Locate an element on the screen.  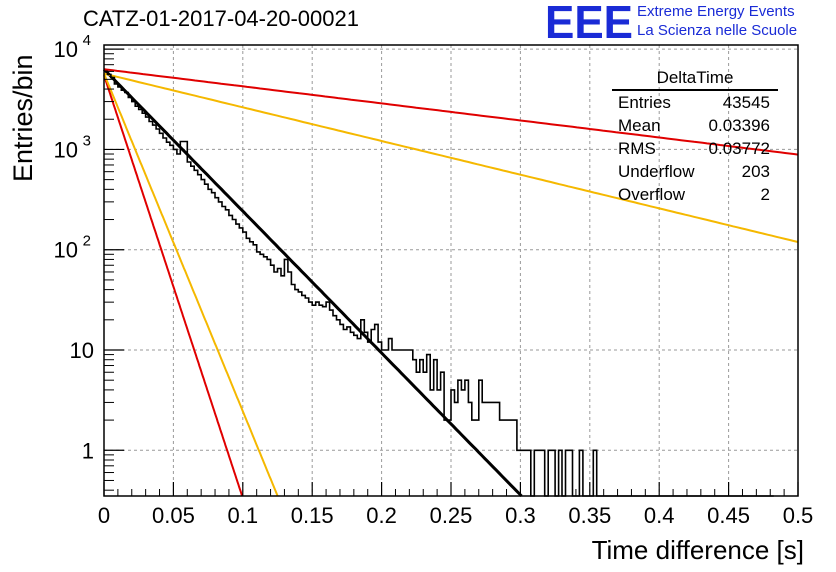
x-tick-label: 0.35 is located at coordinates (589, 515).